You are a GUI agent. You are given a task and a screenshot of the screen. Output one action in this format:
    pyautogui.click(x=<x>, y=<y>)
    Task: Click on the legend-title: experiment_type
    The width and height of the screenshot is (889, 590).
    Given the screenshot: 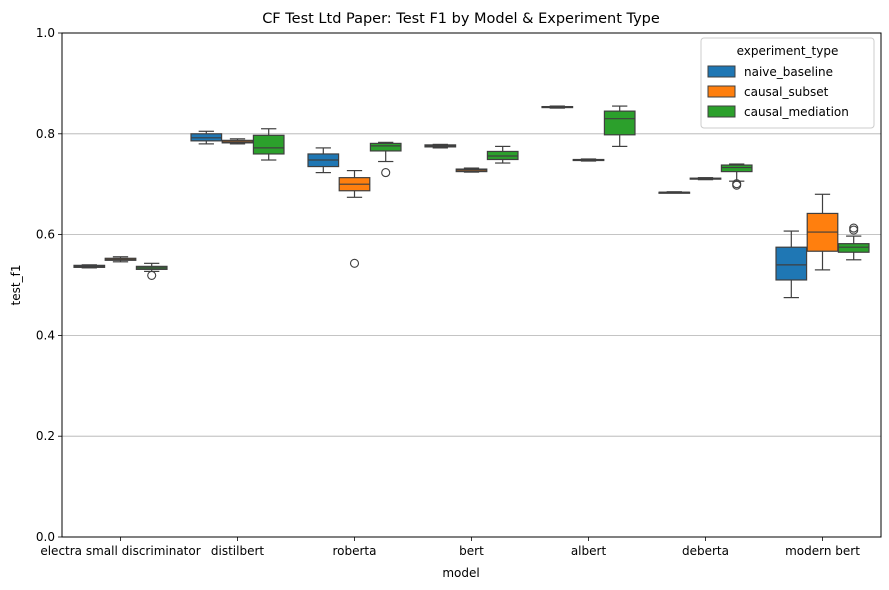 What is the action you would take?
    pyautogui.click(x=788, y=51)
    